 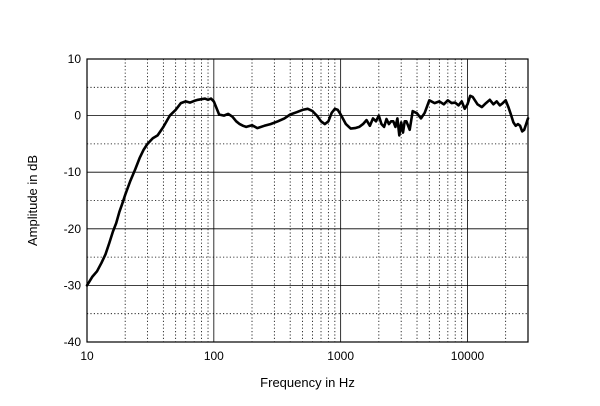 What do you see at coordinates (214, 356) in the screenshot?
I see `x-tick-label: 100` at bounding box center [214, 356].